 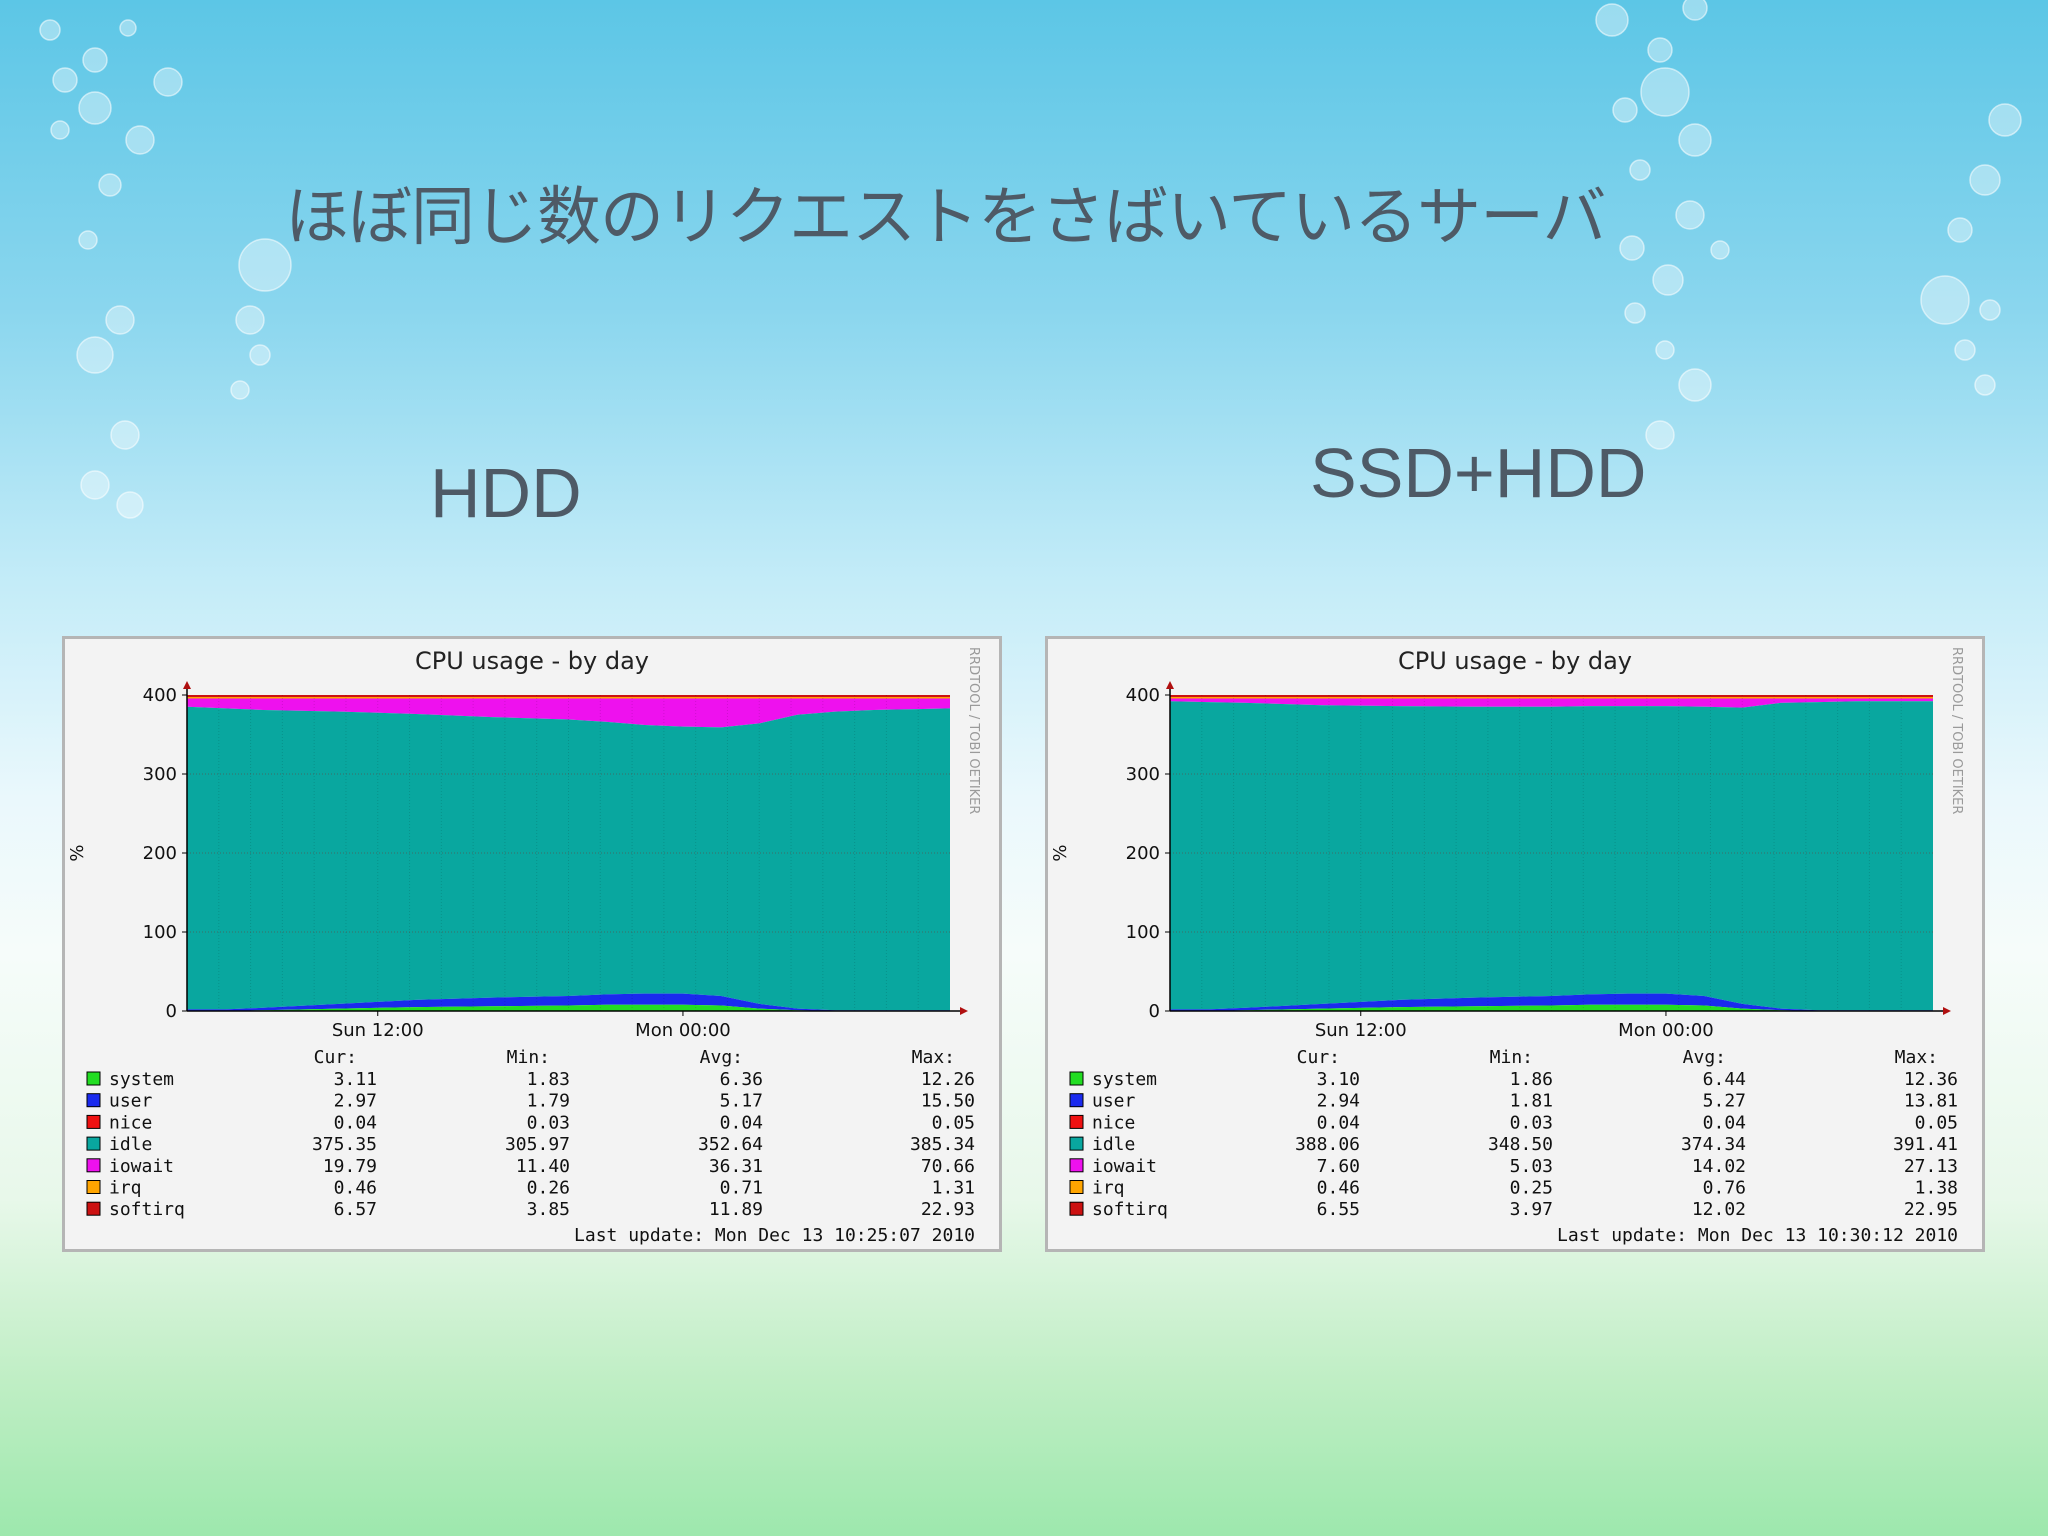 I want to click on last-update: Last update: Mon Dec 13 10:30:12 2010, so click(x=1757, y=1235).